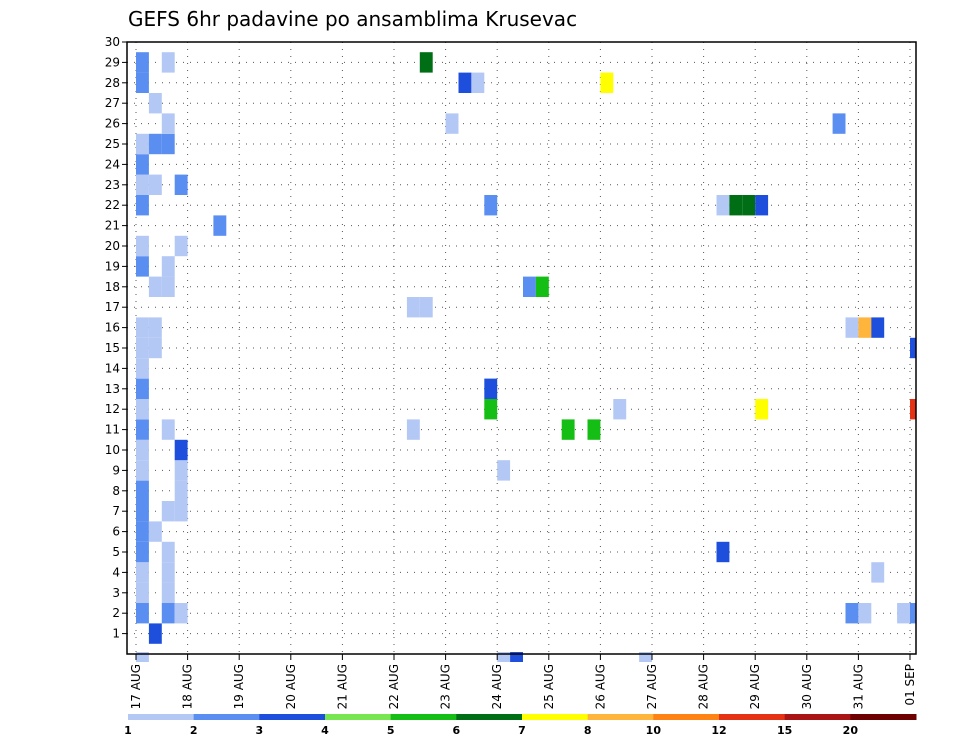 This screenshot has width=960, height=742. I want to click on y-tick-label: 29, so click(112, 62).